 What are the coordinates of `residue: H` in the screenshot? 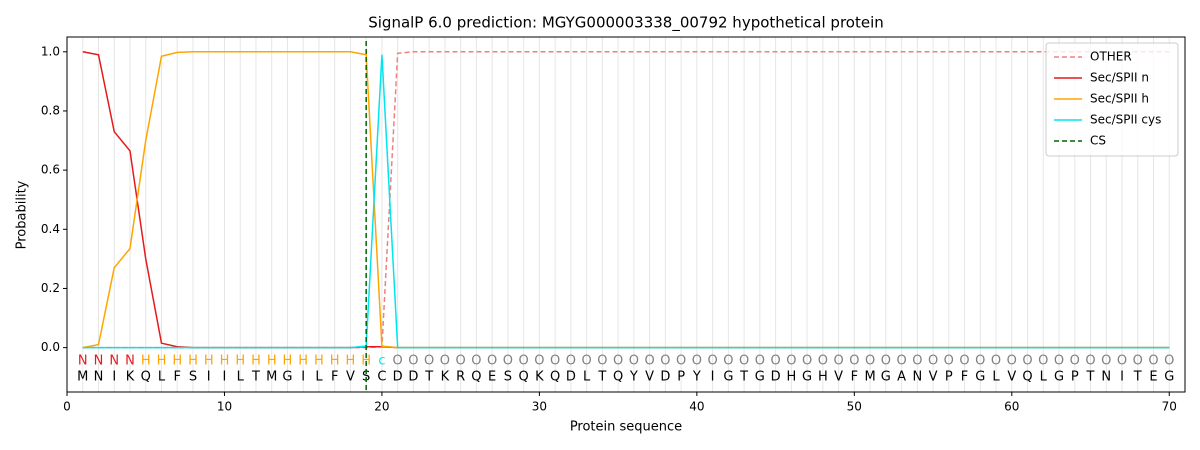 It's located at (791, 377).